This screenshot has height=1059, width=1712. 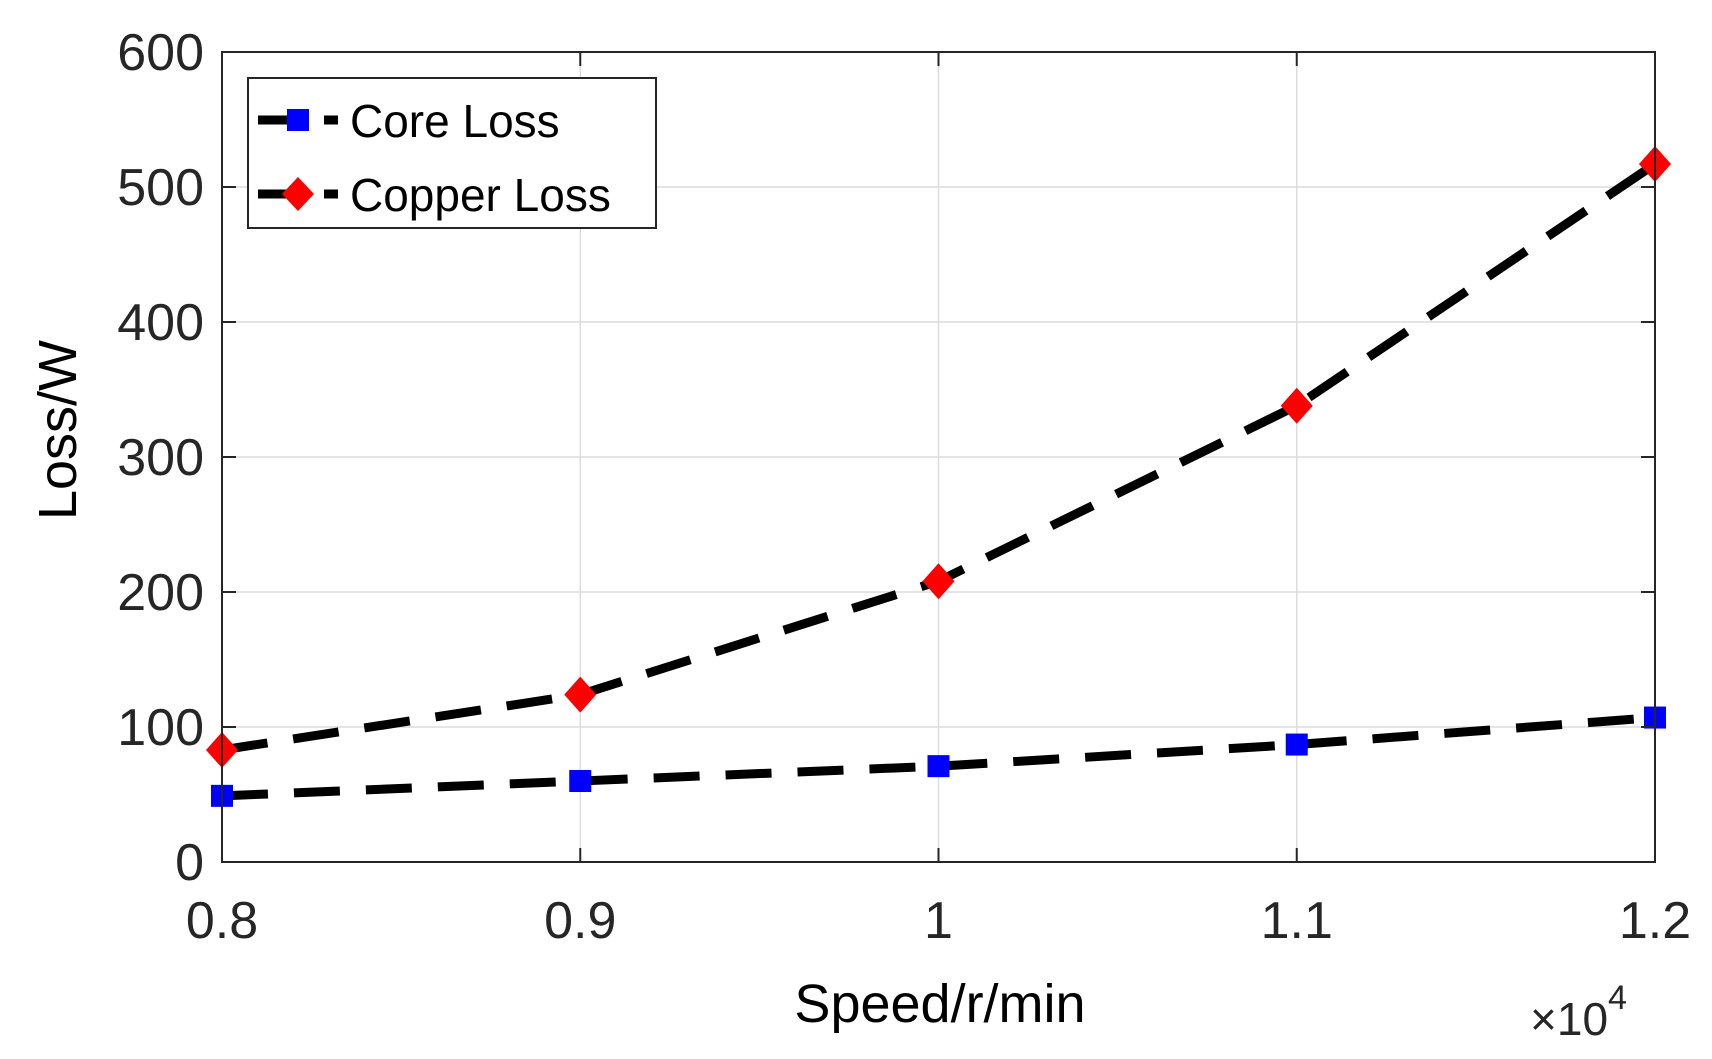 What do you see at coordinates (580, 921) in the screenshot?
I see `x-tick-label: 0.9` at bounding box center [580, 921].